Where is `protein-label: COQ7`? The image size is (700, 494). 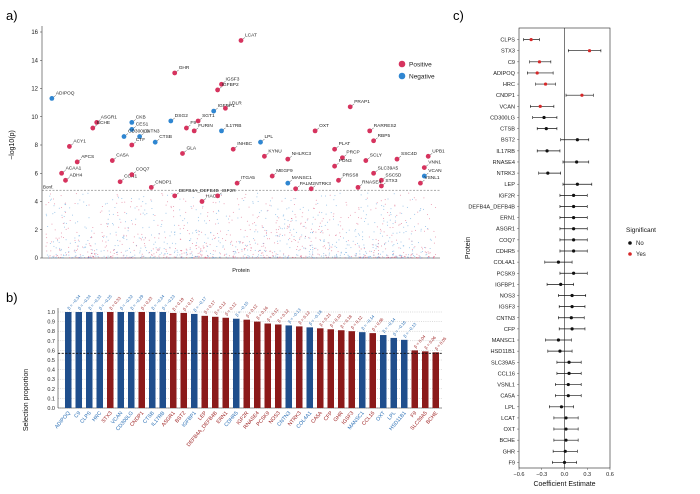
protein-label: COQ7 is located at coordinates (507, 241).